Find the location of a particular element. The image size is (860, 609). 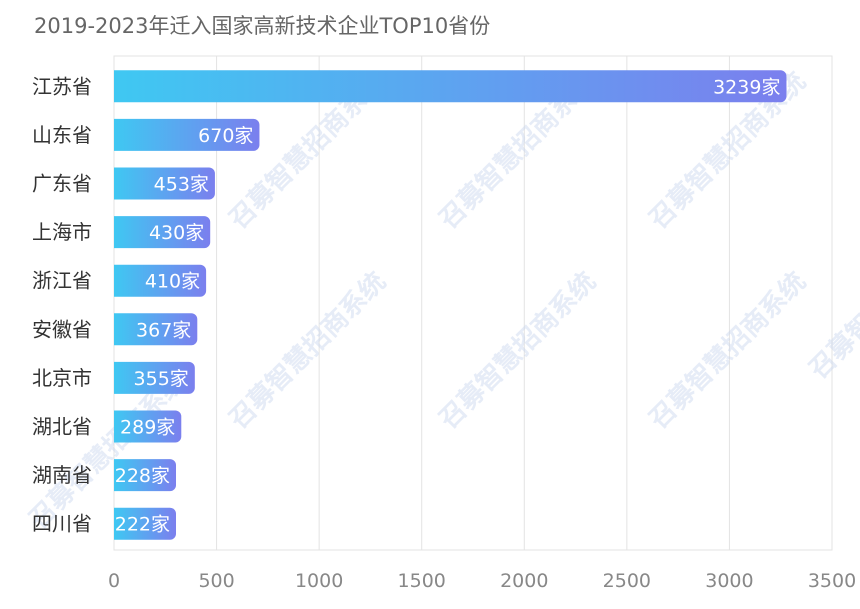

data-label: 228家 is located at coordinates (142, 476).